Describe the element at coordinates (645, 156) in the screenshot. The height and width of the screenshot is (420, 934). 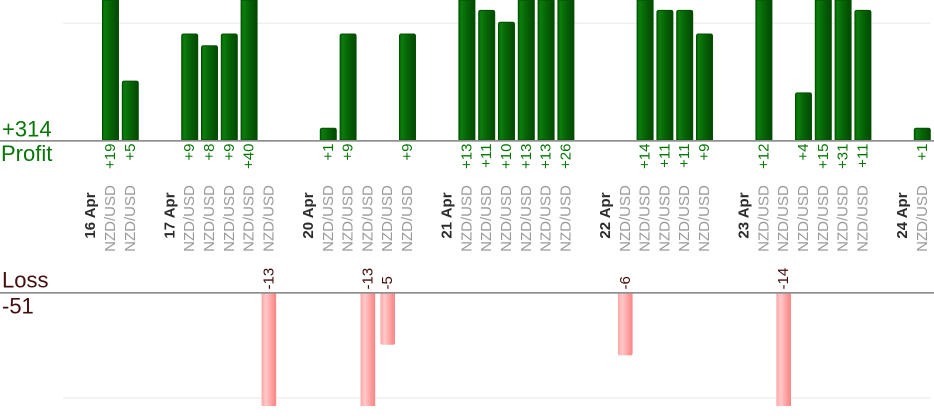
I see `svg-text: +14` at that location.